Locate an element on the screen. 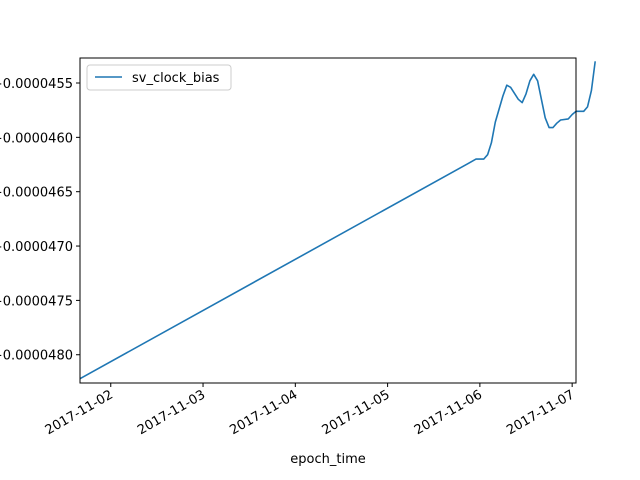  y-tick-label: −0.0000455 is located at coordinates (36, 84).